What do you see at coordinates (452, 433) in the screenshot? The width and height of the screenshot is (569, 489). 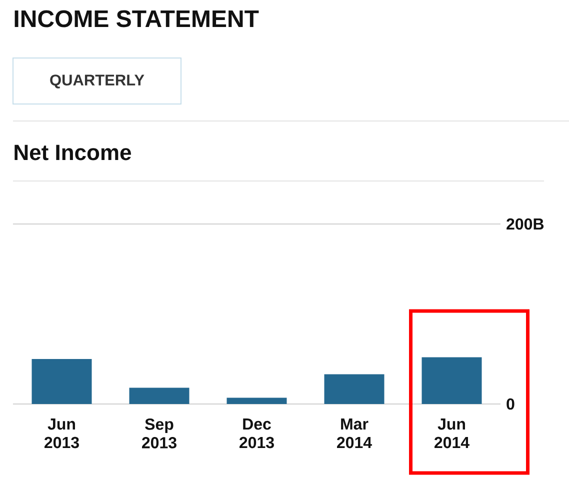 I see `x-tick-label: Jun 2014` at bounding box center [452, 433].